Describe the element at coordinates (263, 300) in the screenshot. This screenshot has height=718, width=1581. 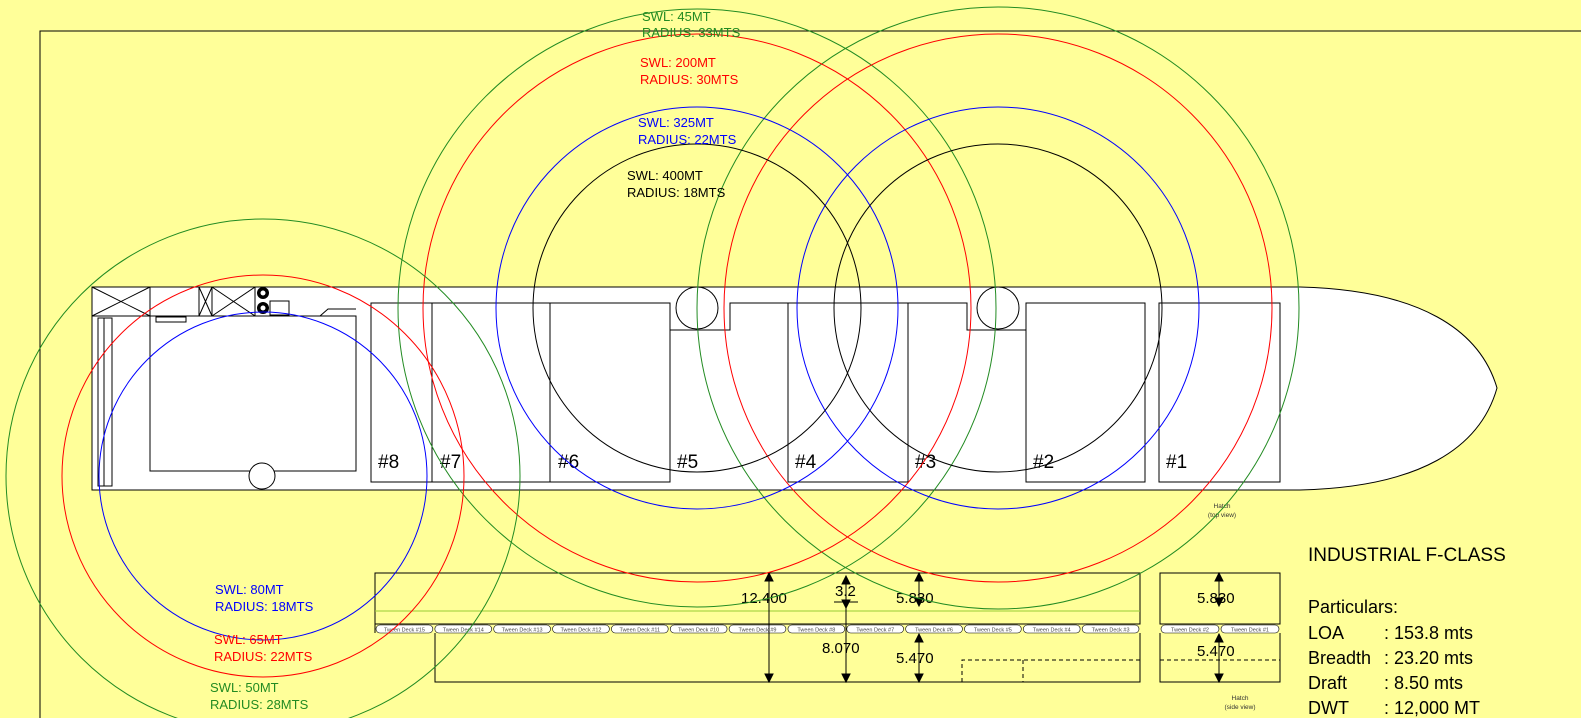
I see `crane-pedestal-icon` at that location.